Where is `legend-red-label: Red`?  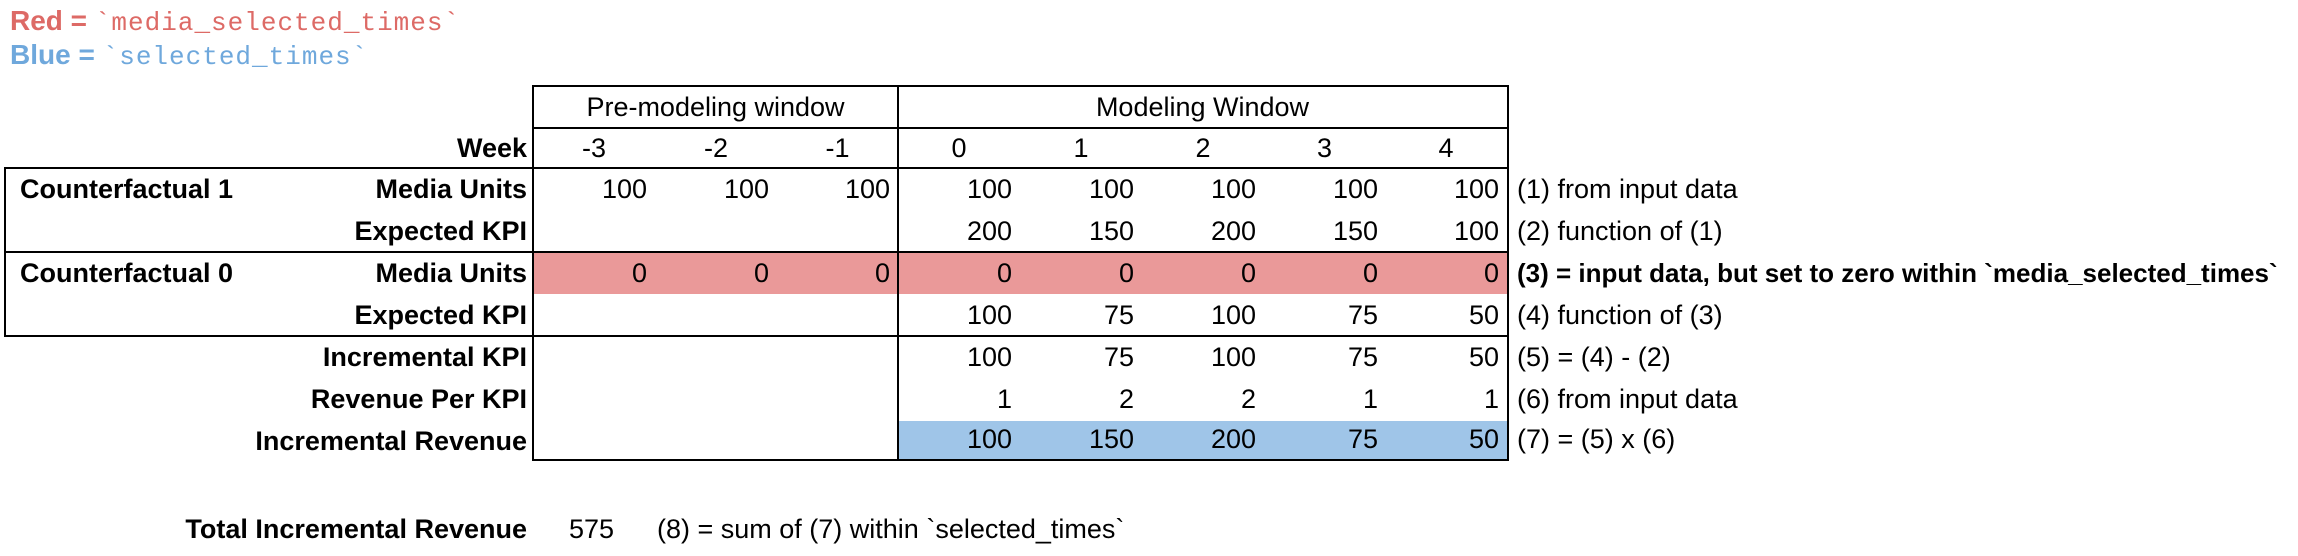
legend-red-label: Red is located at coordinates (36, 20).